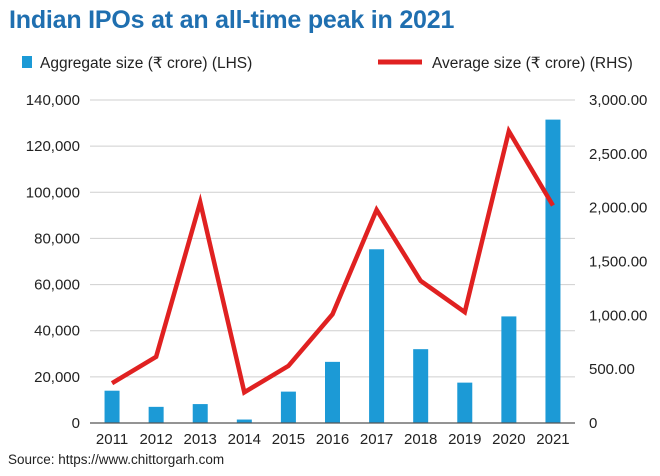  What do you see at coordinates (76, 423) in the screenshot?
I see `left-tick-label: 0` at bounding box center [76, 423].